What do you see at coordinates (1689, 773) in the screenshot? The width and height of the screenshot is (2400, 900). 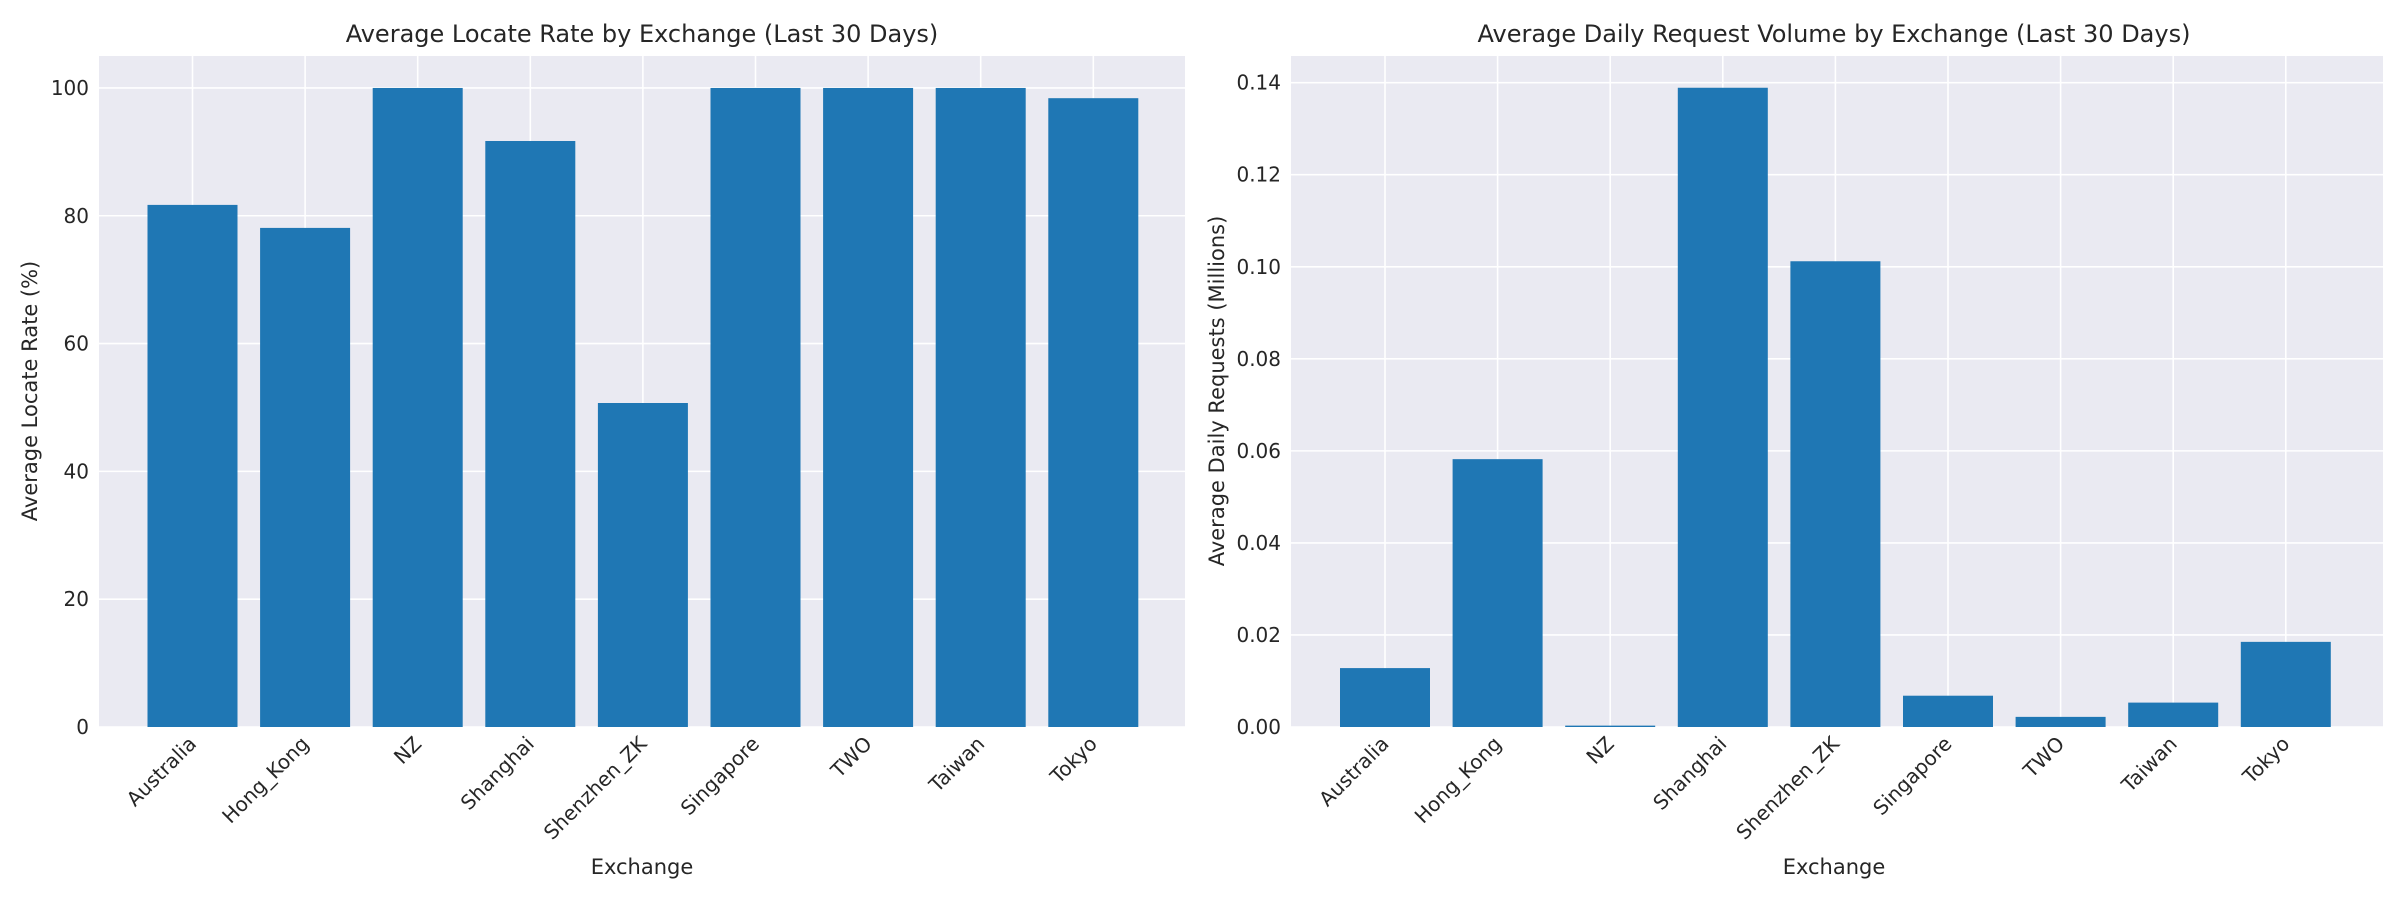 I see `request-volume-x-tick-label: Shanghai` at bounding box center [1689, 773].